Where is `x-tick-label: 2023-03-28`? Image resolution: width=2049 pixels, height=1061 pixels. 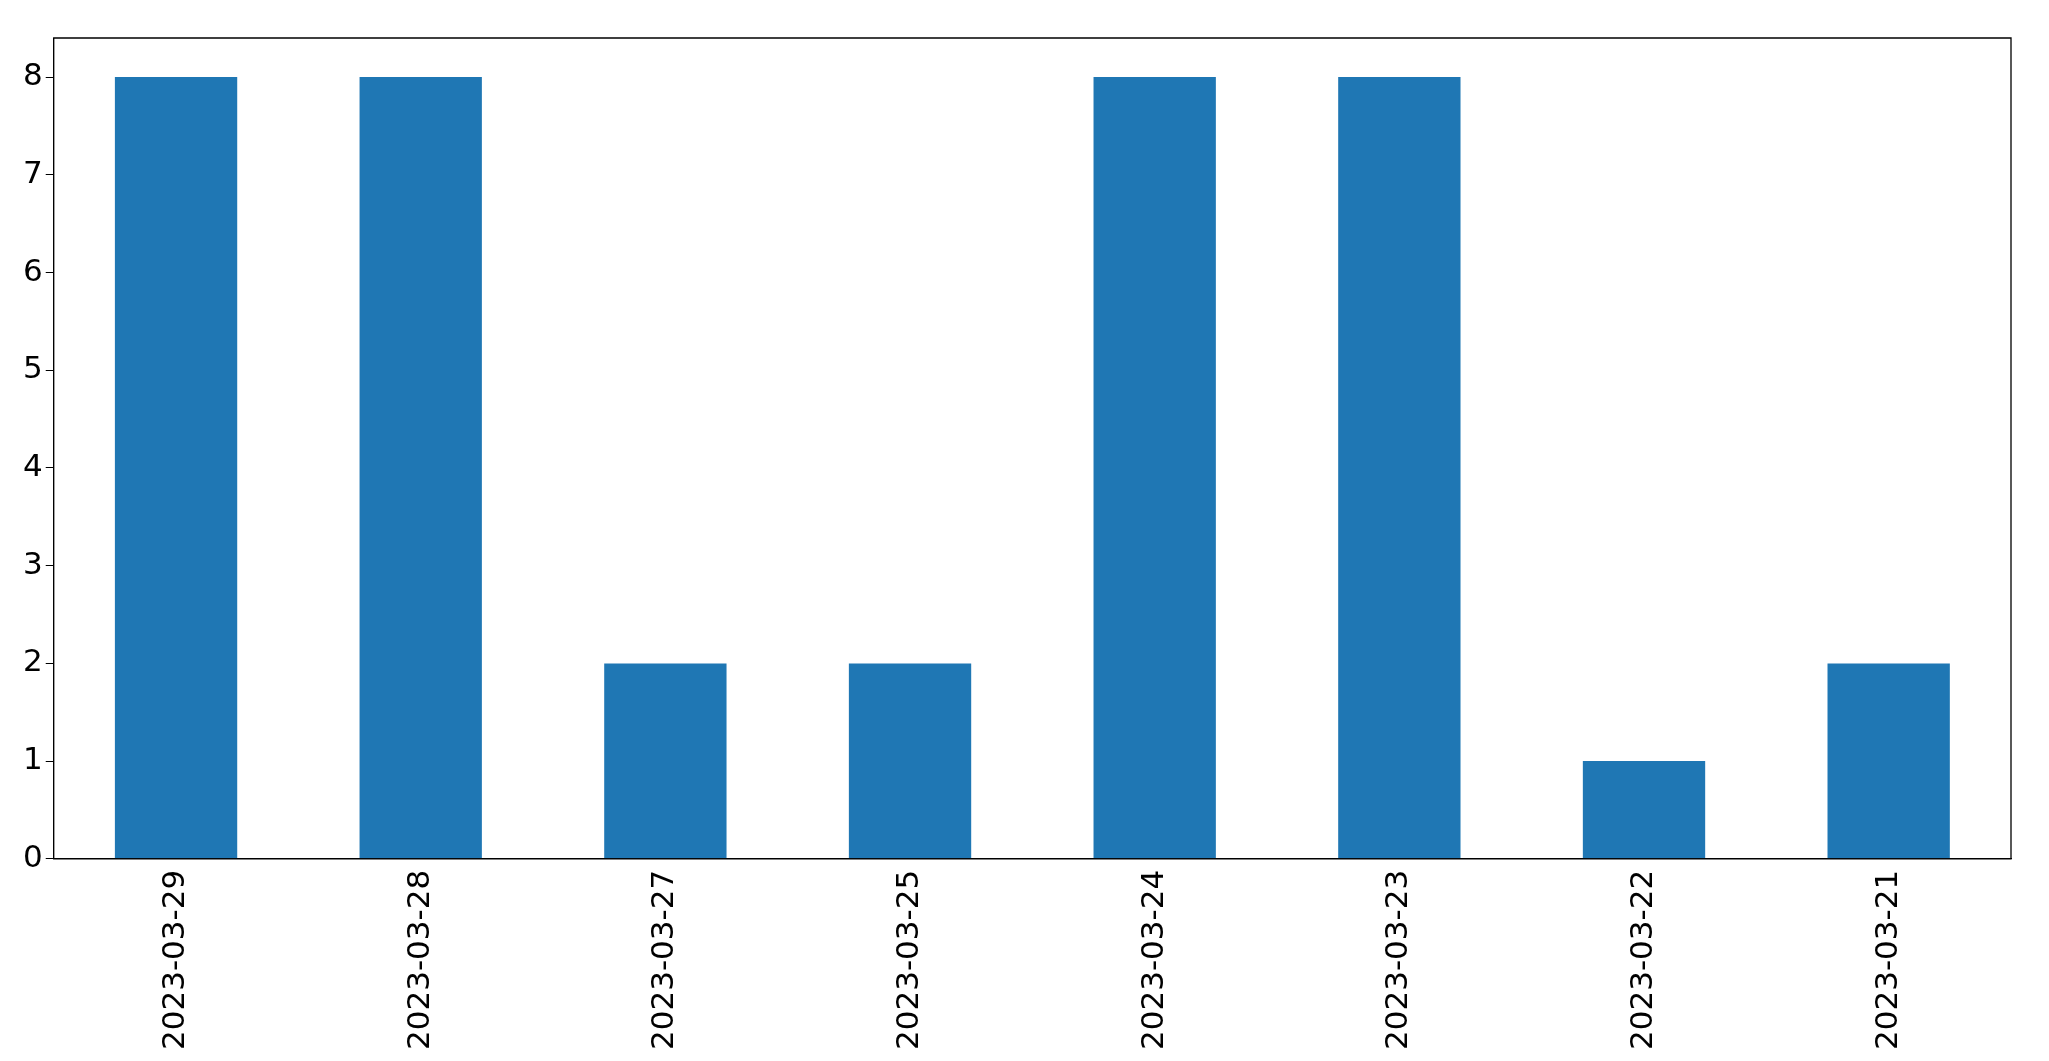
x-tick-label: 2023-03-28 is located at coordinates (417, 960).